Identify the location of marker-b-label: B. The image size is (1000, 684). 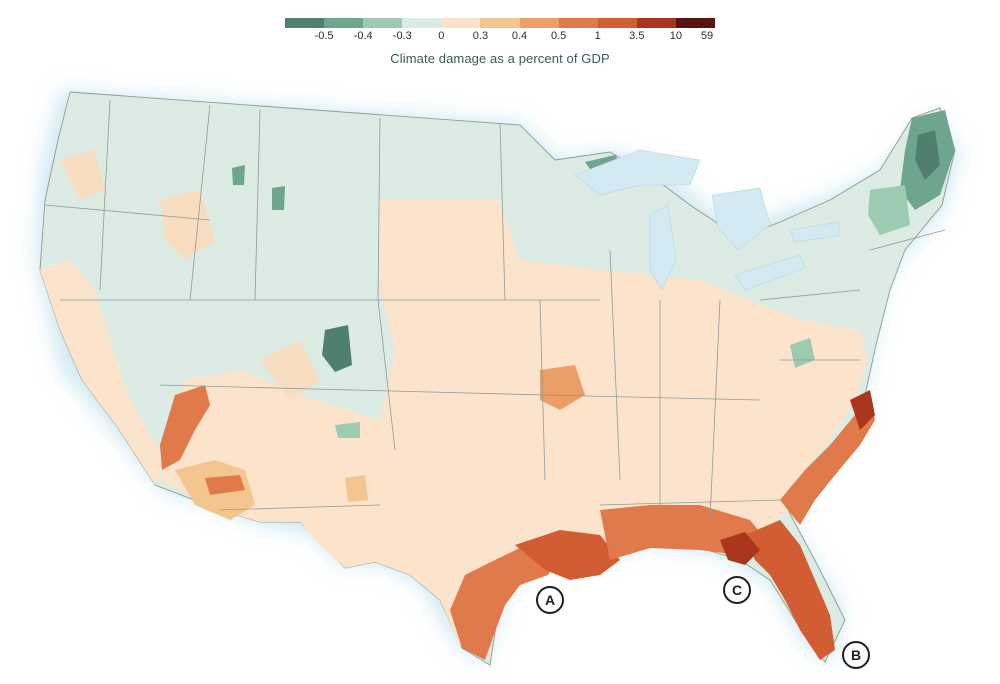
(856, 655).